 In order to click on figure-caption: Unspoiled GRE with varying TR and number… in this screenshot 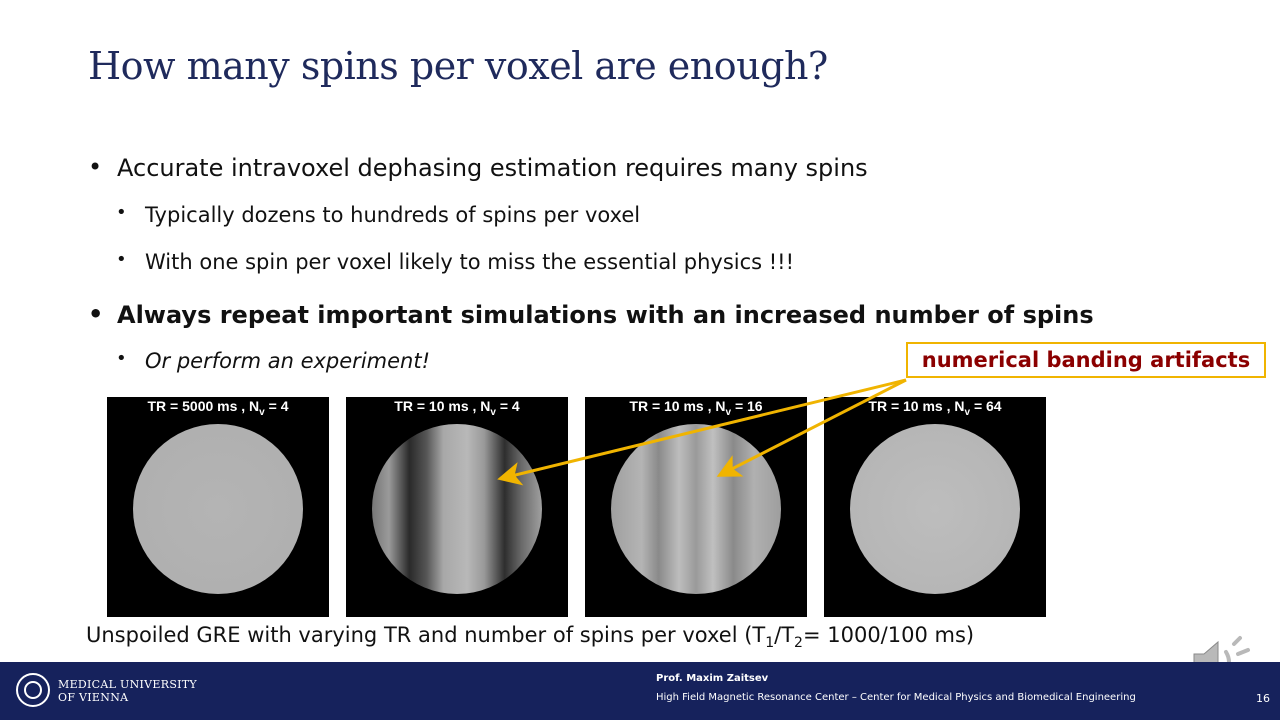, I will do `click(530, 637)`.